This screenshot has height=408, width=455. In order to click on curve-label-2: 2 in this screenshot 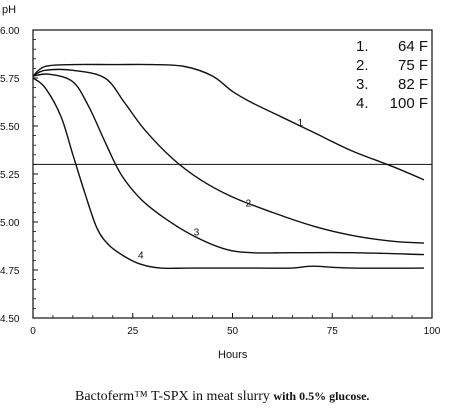, I will do `click(249, 204)`.